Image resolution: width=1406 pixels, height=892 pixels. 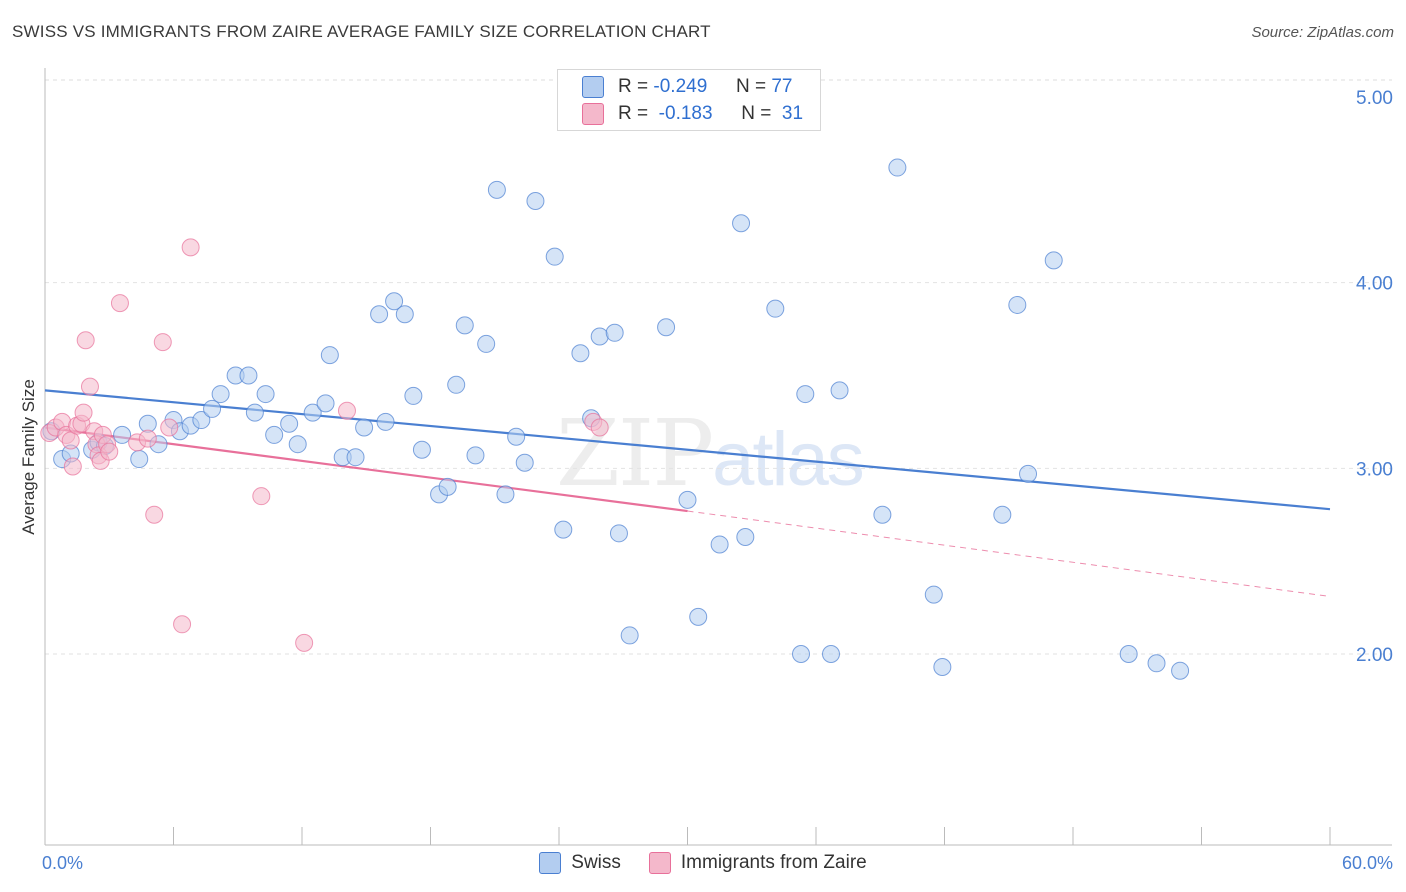 I want to click on y-tick-label: 4.00, so click(x=1374, y=284).